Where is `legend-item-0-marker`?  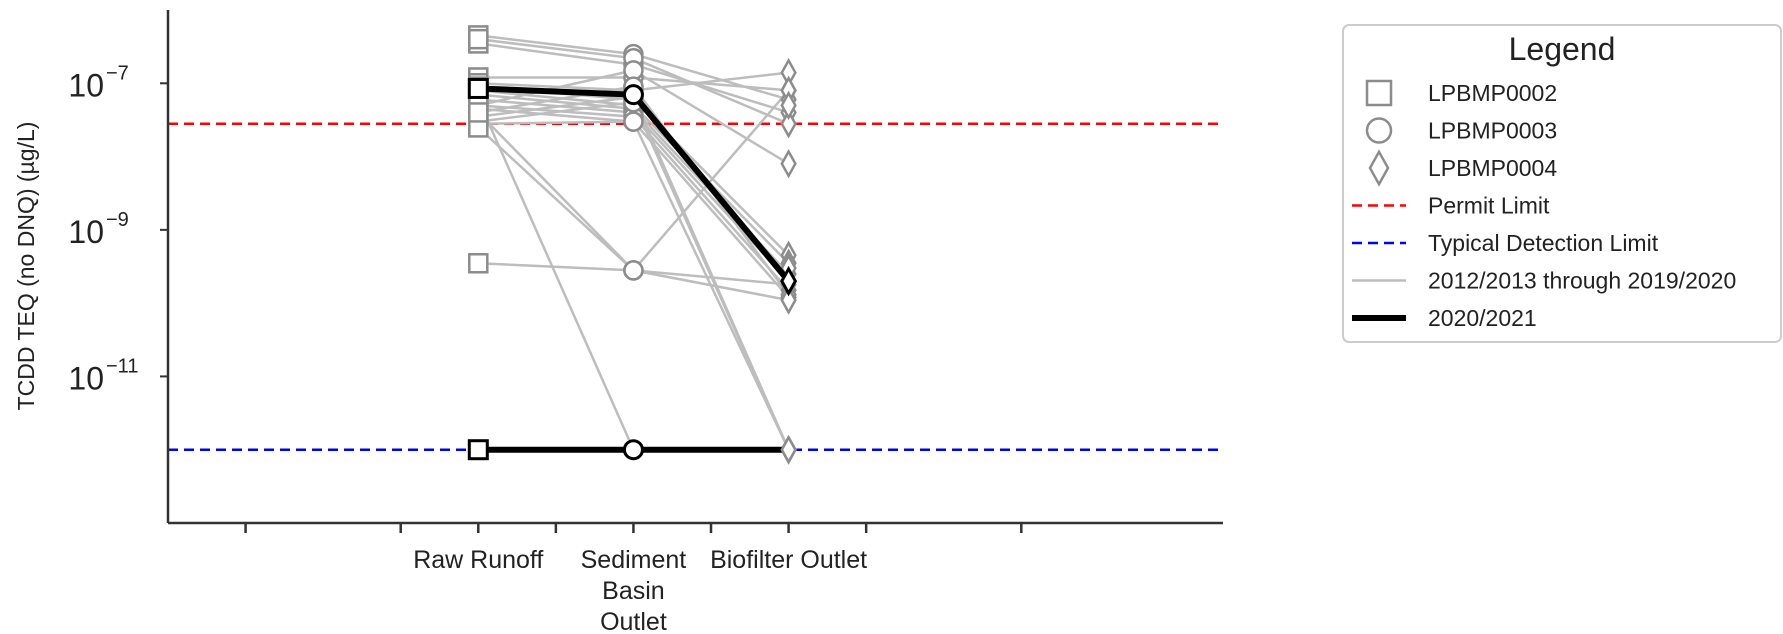 legend-item-0-marker is located at coordinates (1379, 93).